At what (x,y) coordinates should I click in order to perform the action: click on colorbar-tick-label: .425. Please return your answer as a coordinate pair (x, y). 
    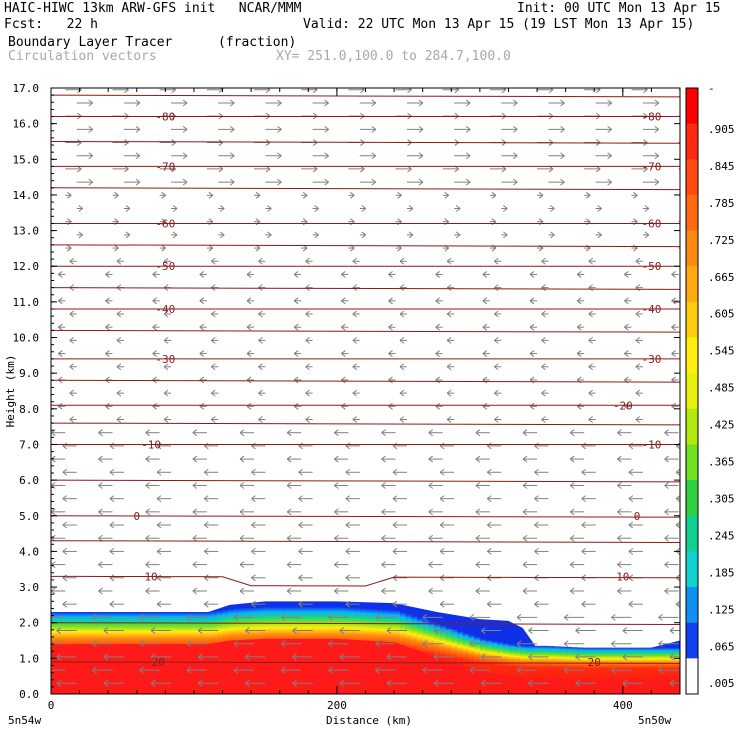
    Looking at the image, I should click on (721, 425).